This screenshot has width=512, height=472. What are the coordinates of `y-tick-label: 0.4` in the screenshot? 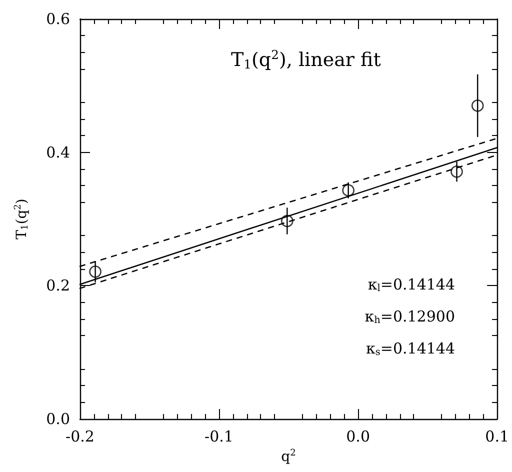 It's located at (58, 152).